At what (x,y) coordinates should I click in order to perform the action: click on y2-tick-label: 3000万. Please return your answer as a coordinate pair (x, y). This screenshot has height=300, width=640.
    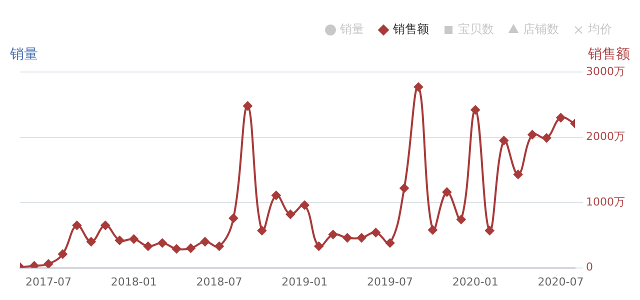
    Looking at the image, I should click on (606, 71).